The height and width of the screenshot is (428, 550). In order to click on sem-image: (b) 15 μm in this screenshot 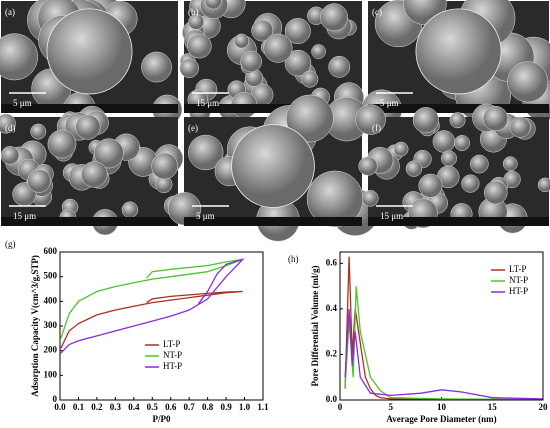, I will do `click(271, 61)`.